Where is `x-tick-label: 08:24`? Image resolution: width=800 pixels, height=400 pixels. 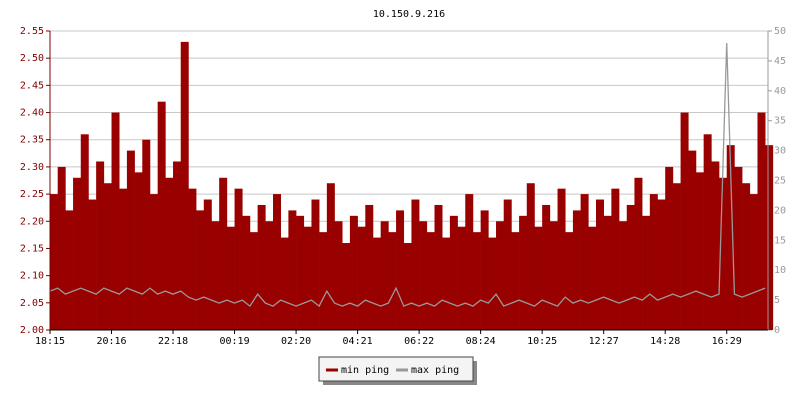
x-tick-label: 08:24 is located at coordinates (481, 341).